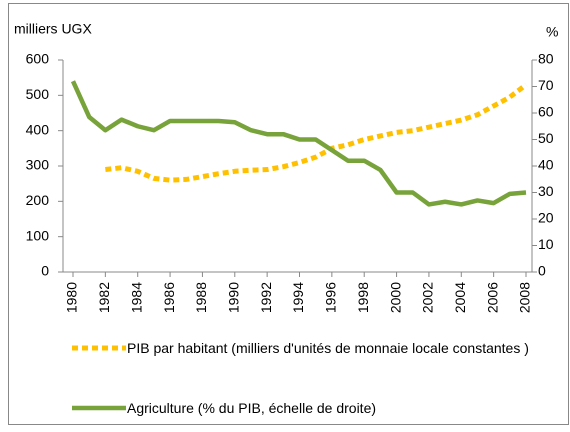  What do you see at coordinates (546, 85) in the screenshot?
I see `y2-tick-label: 70` at bounding box center [546, 85].